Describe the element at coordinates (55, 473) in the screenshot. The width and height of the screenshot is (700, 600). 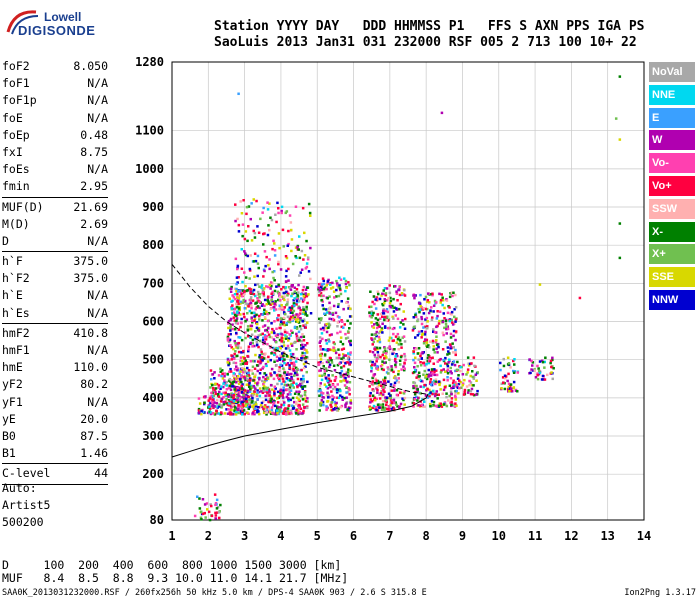
I see `param-row: C-level 44` at that location.